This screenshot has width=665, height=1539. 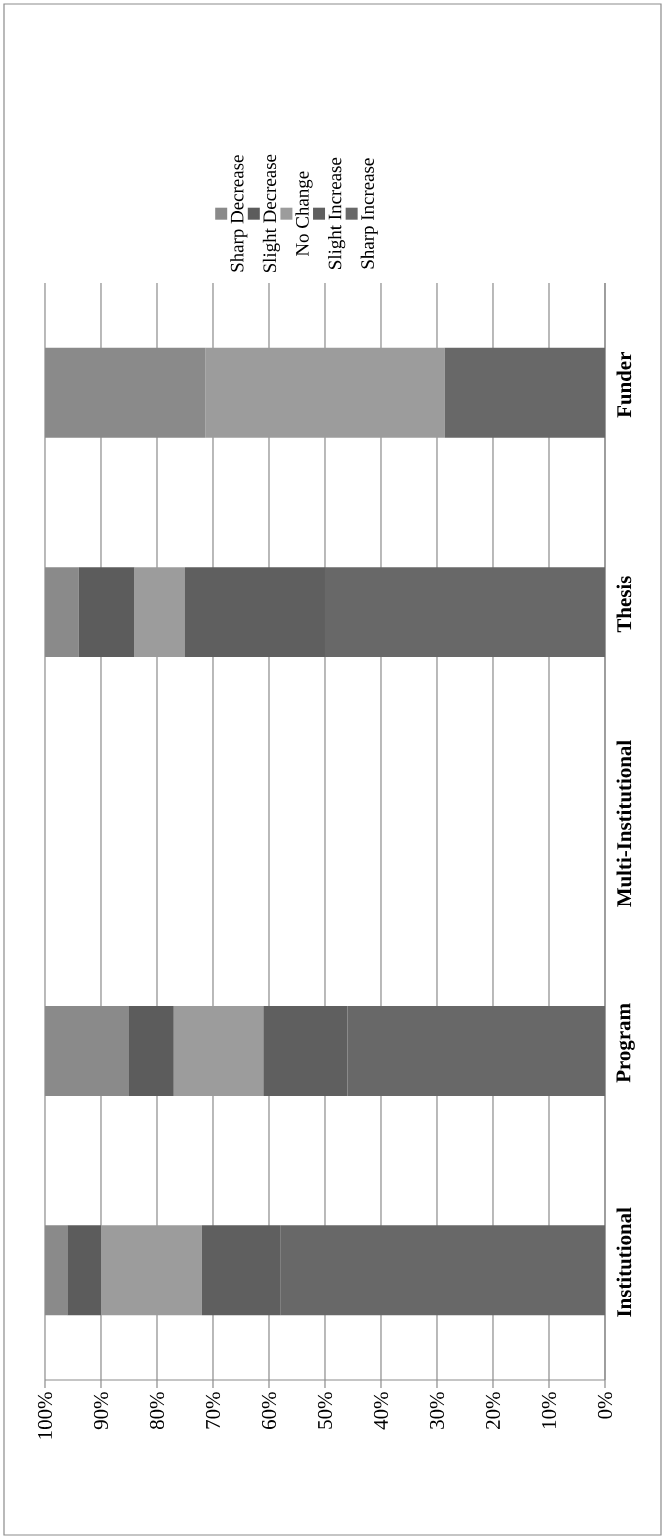 I want to click on x-tick-label: 30%, so click(x=437, y=1410).